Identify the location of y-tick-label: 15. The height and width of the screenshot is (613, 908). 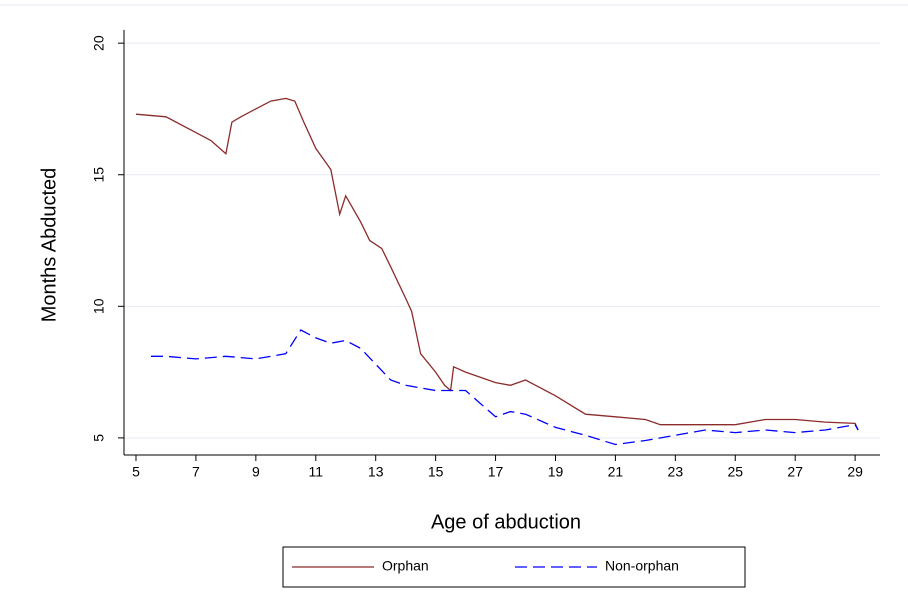
(99, 175).